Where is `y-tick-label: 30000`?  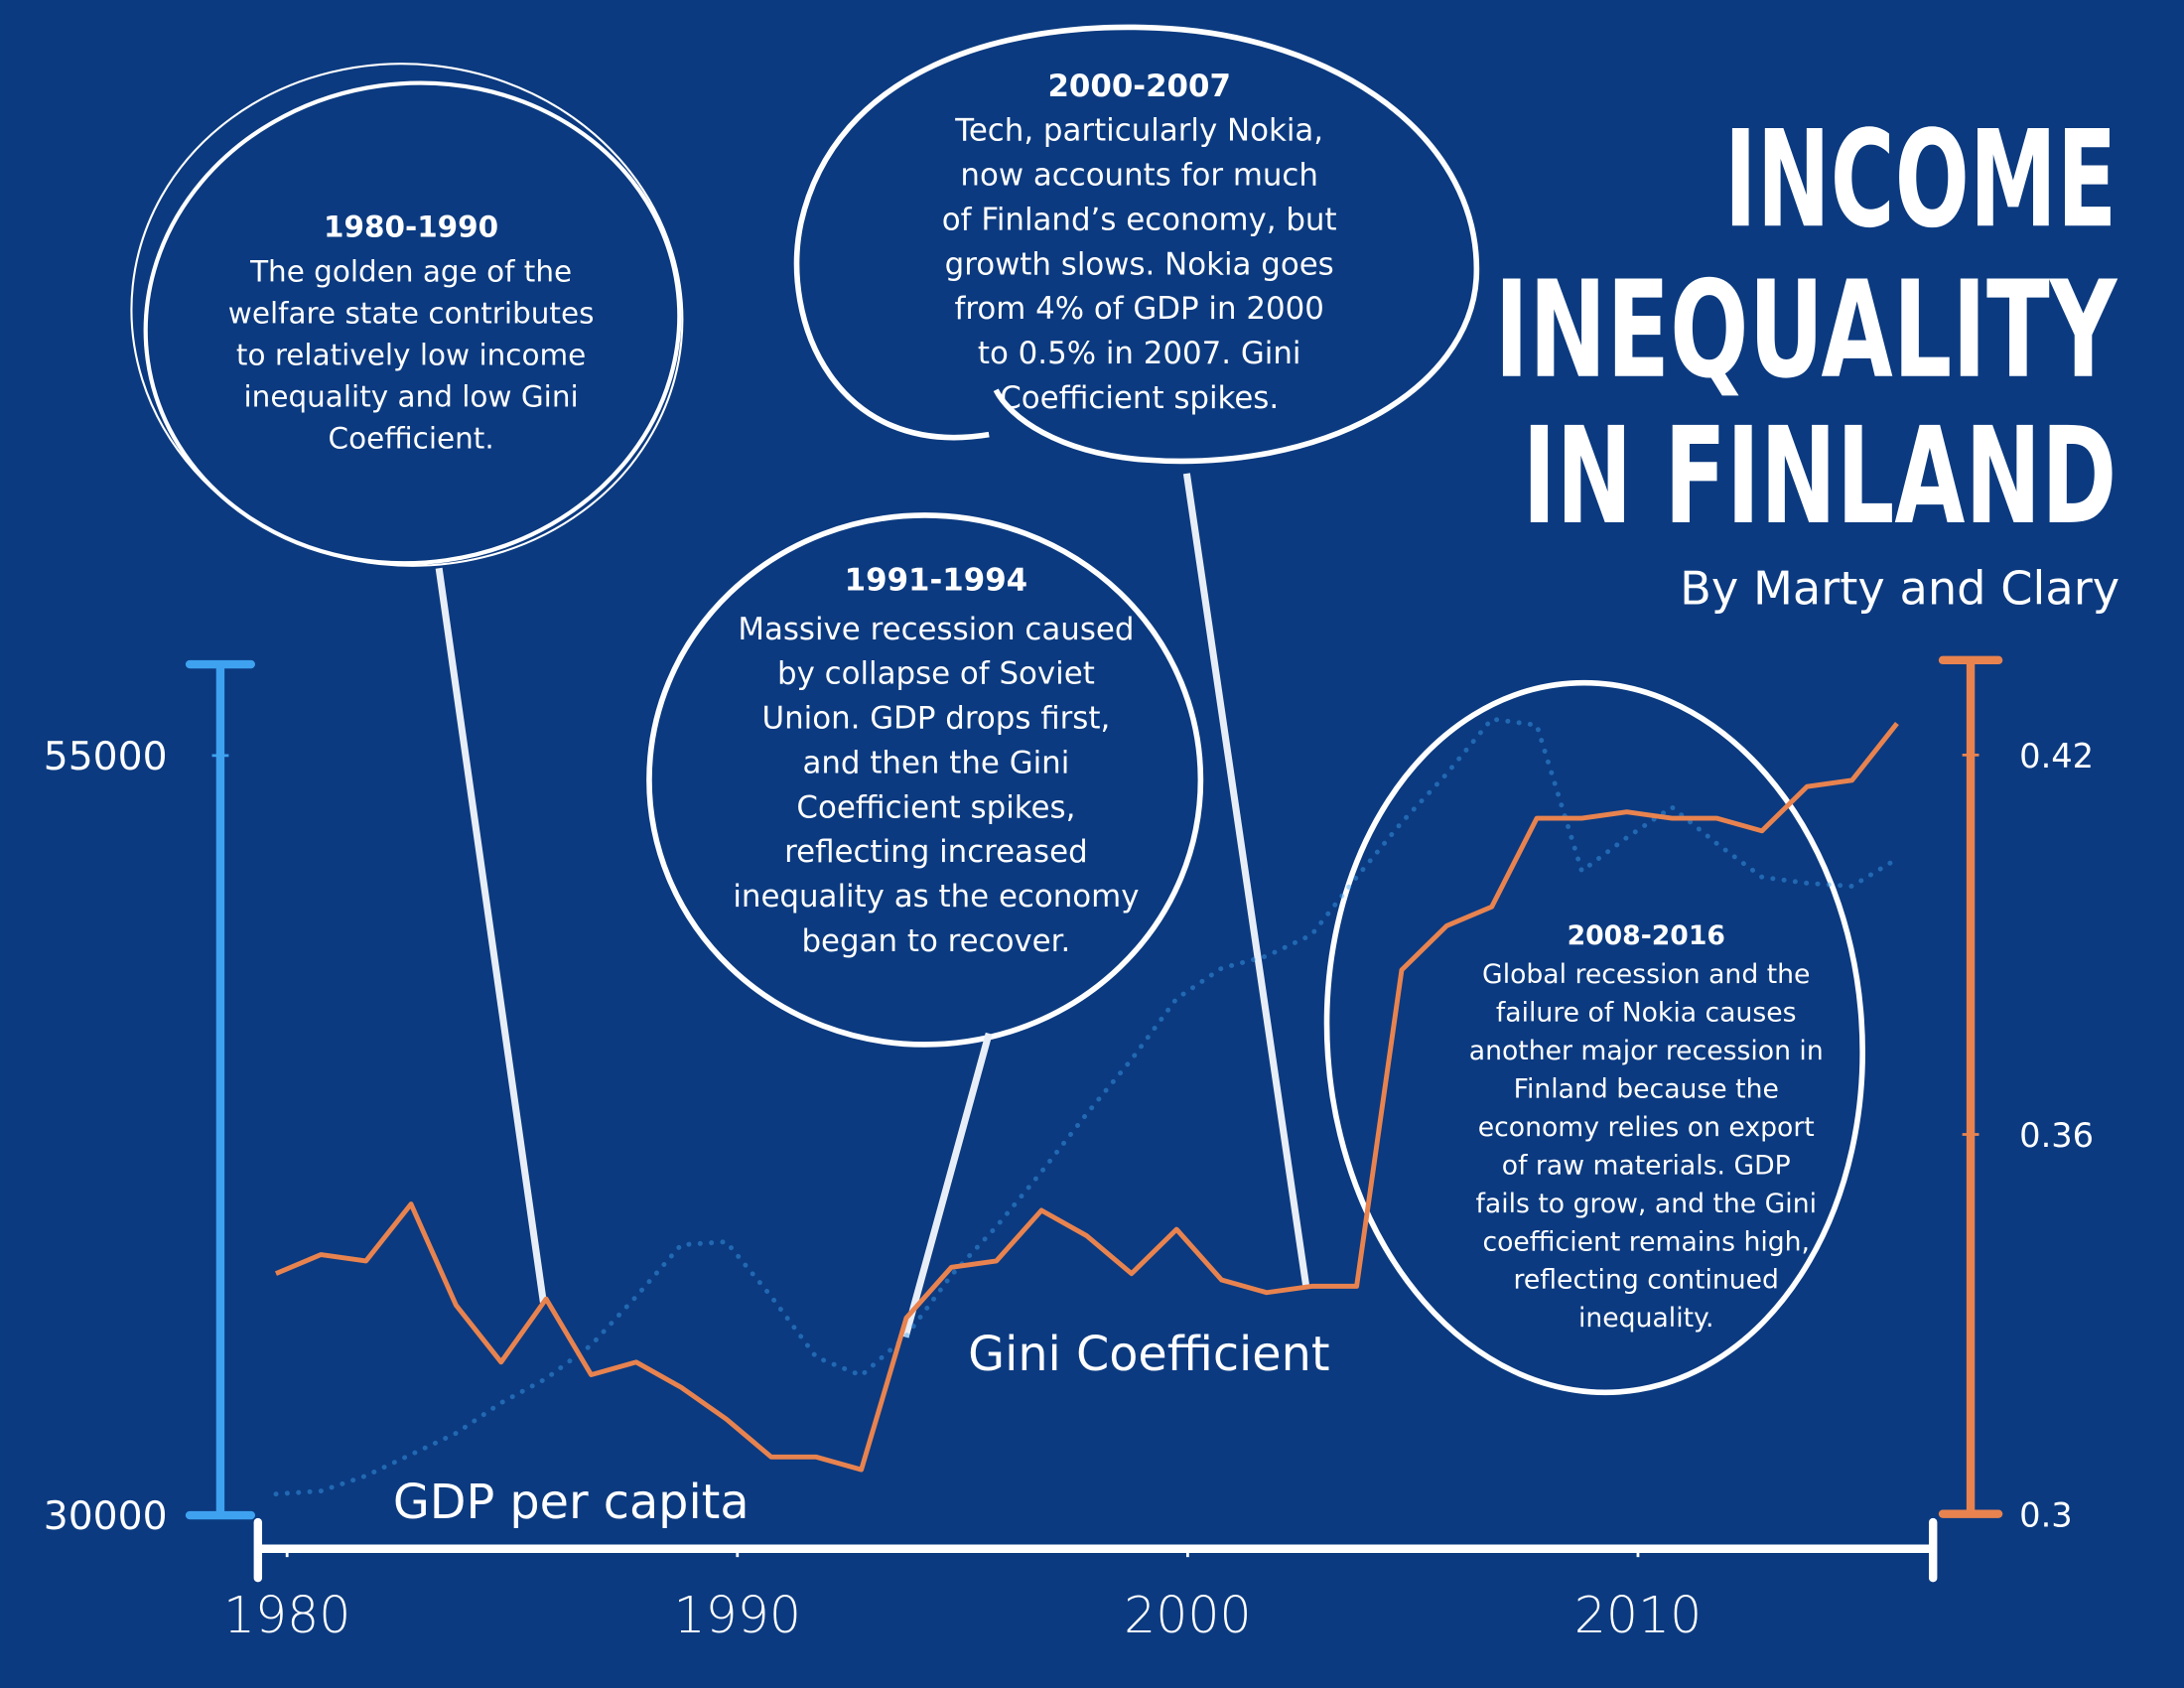 y-tick-label: 30000 is located at coordinates (106, 1516).